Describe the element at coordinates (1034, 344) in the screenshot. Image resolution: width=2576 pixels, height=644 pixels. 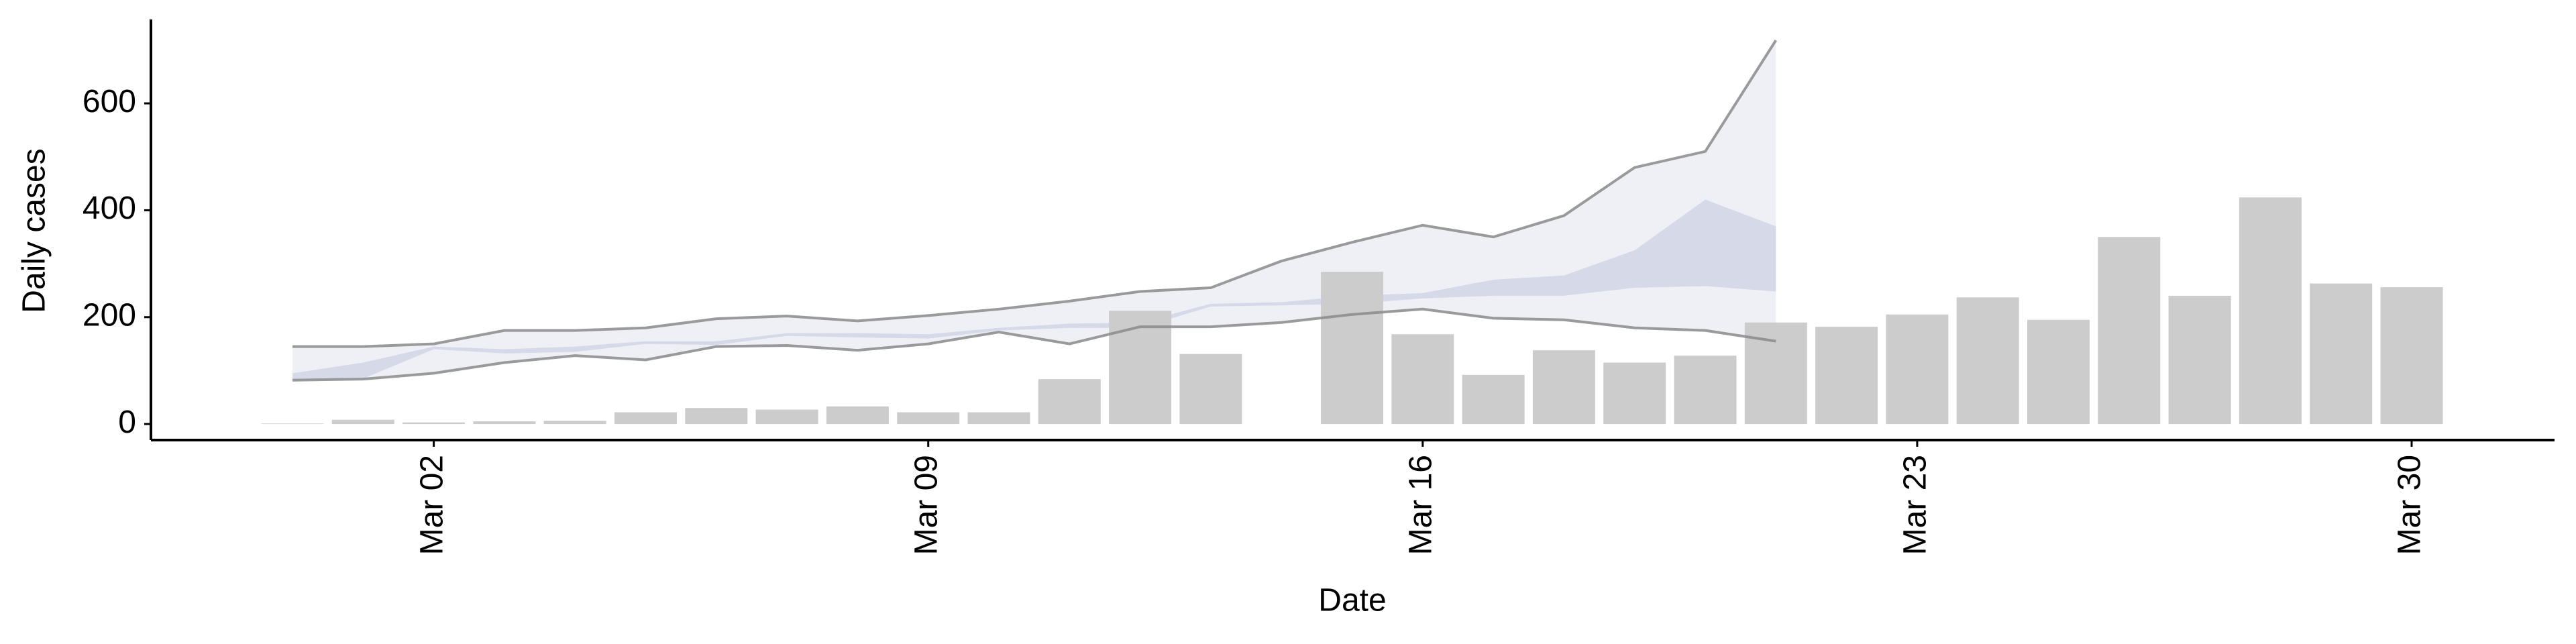
I see `interval-line` at that location.